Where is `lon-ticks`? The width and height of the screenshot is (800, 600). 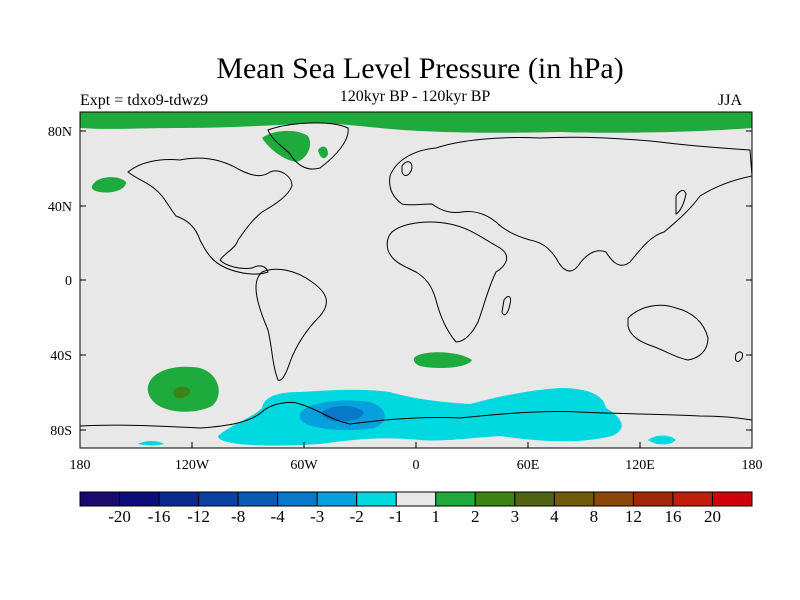 lon-ticks is located at coordinates (416, 445).